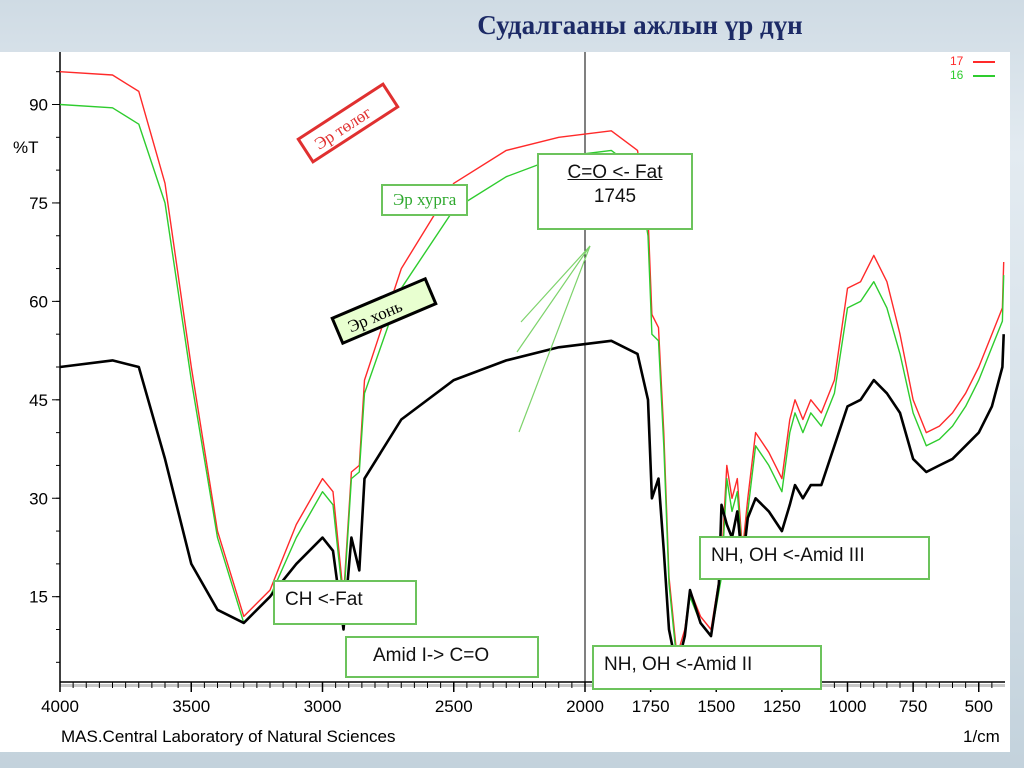  Describe the element at coordinates (38, 203) in the screenshot. I see `y-tick-label: 75` at that location.